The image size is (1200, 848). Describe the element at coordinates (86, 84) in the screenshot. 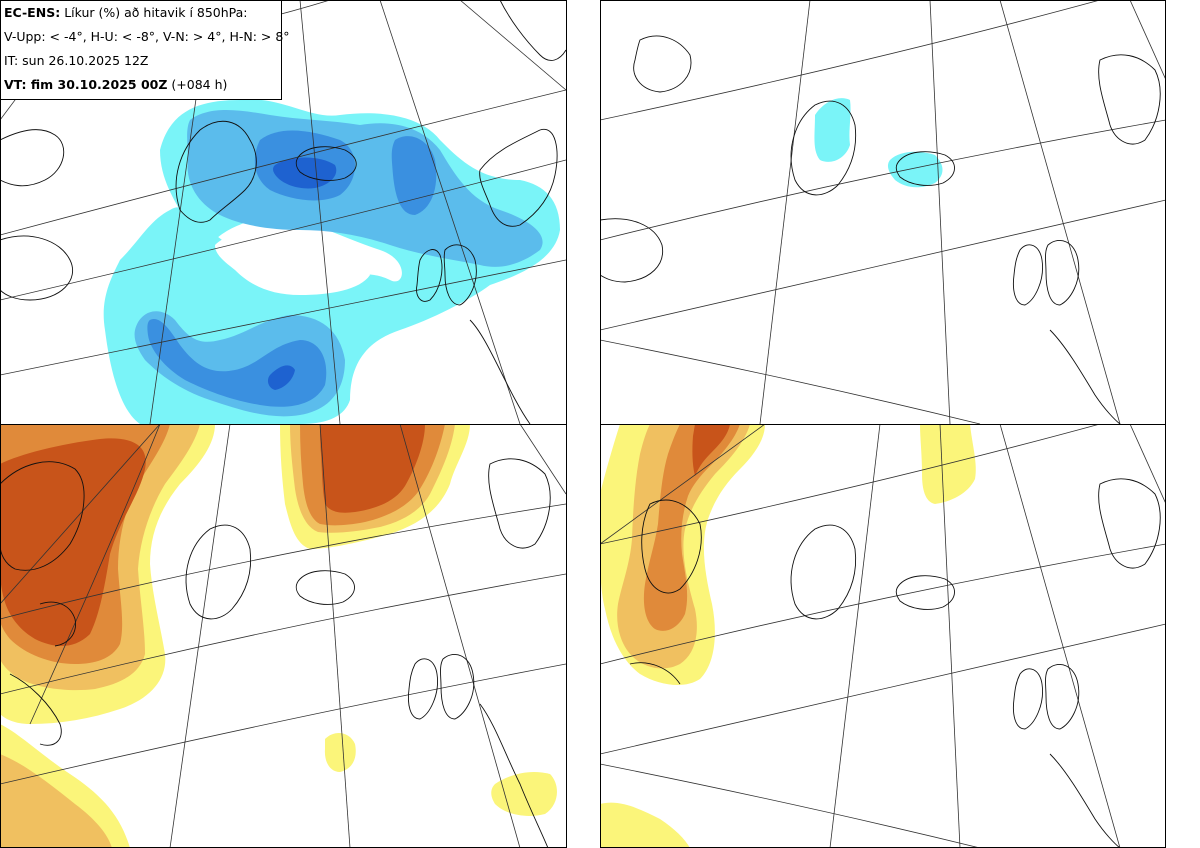

I see `valid-time: VT: fim 30.10.2025 00Z` at that location.